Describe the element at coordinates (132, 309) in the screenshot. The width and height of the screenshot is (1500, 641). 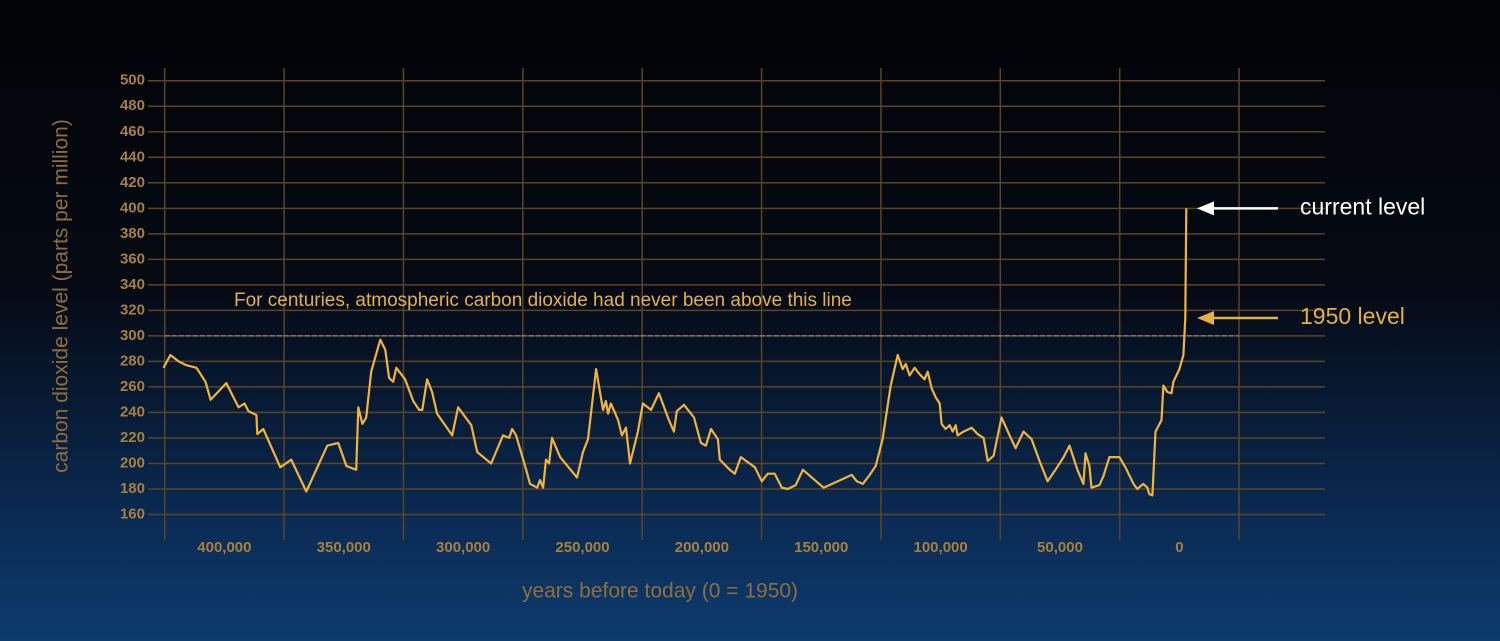
I see `y-tick-label: 320` at that location.